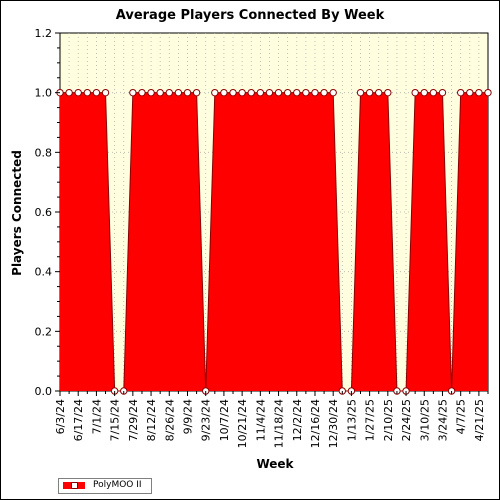  I want to click on x-tick-label: 7/1/24, so click(96, 416).